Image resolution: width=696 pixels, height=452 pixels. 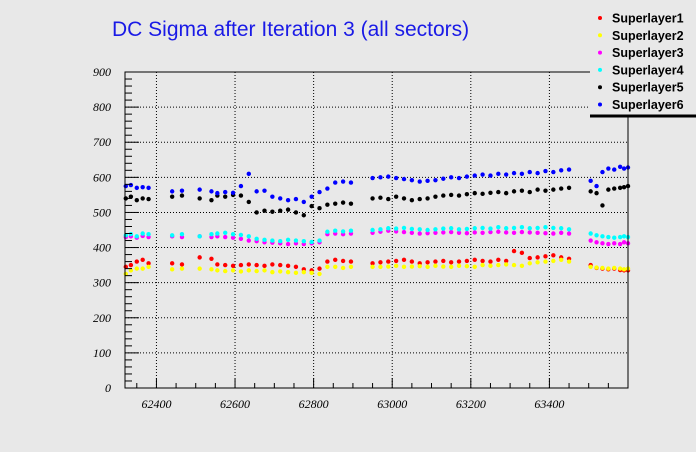 I want to click on y-tick-label: 900, so click(x=102, y=72).